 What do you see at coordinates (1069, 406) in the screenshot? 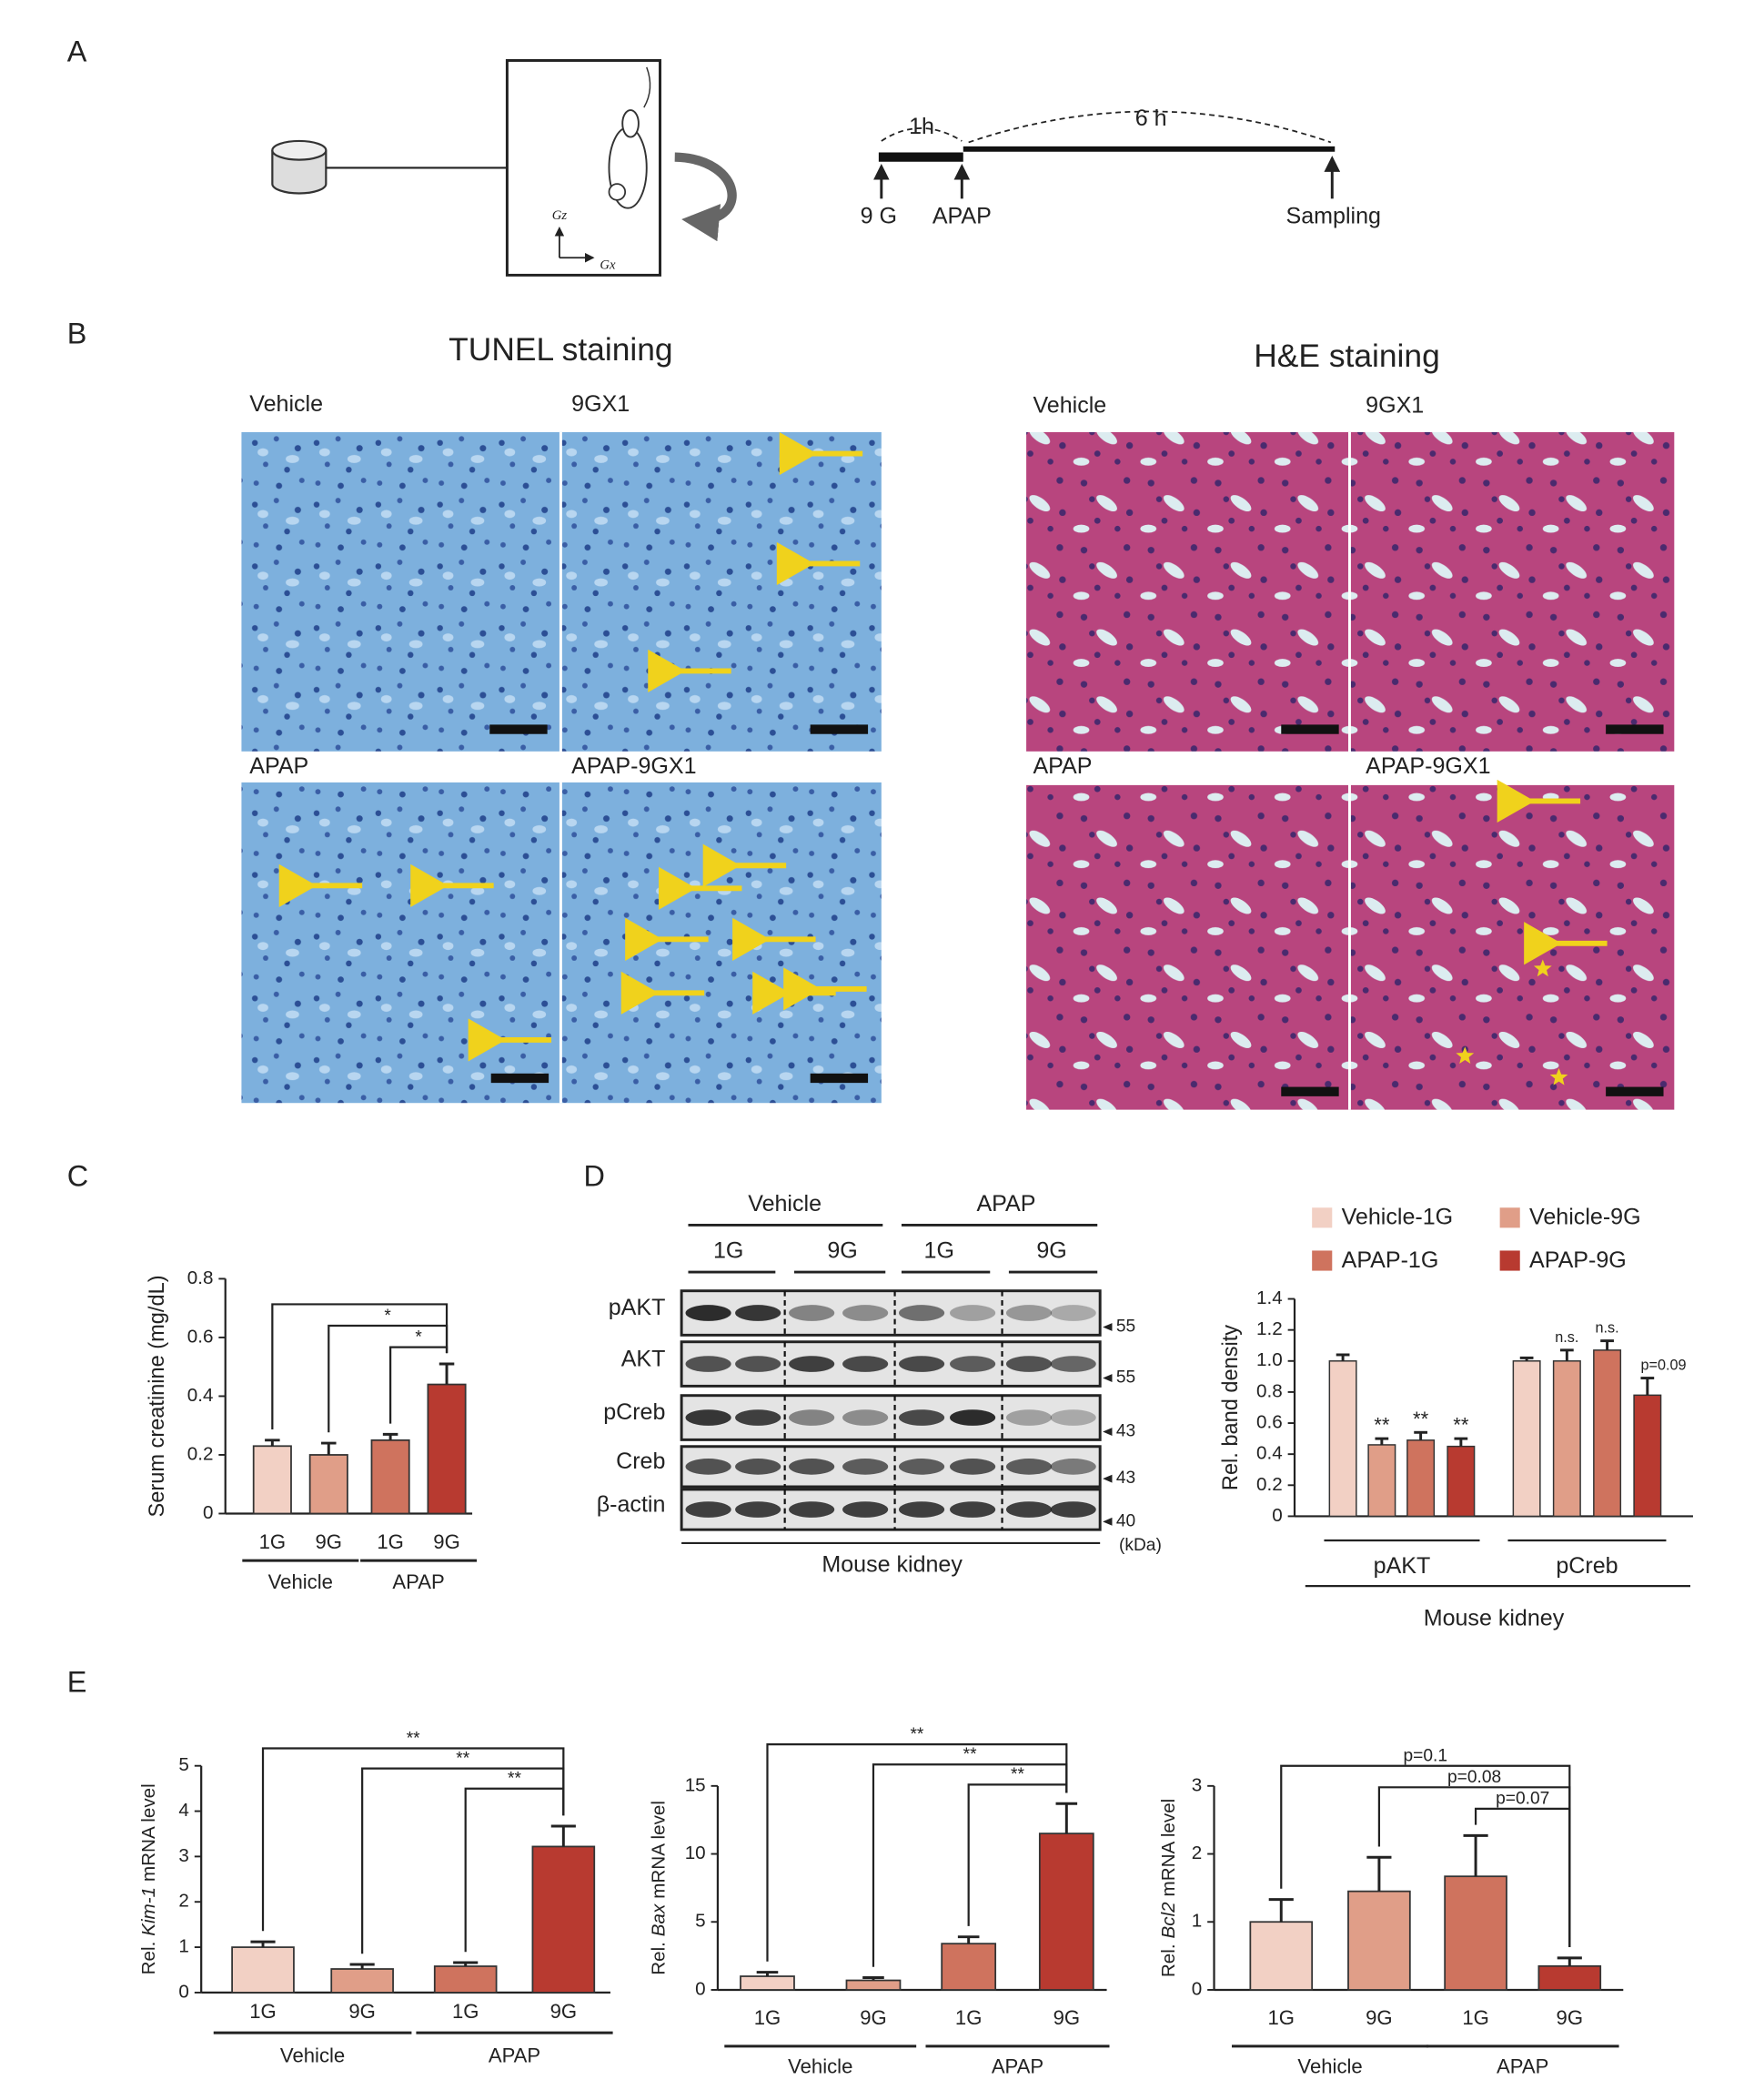
I see `panel-caption: Vehicle` at bounding box center [1069, 406].